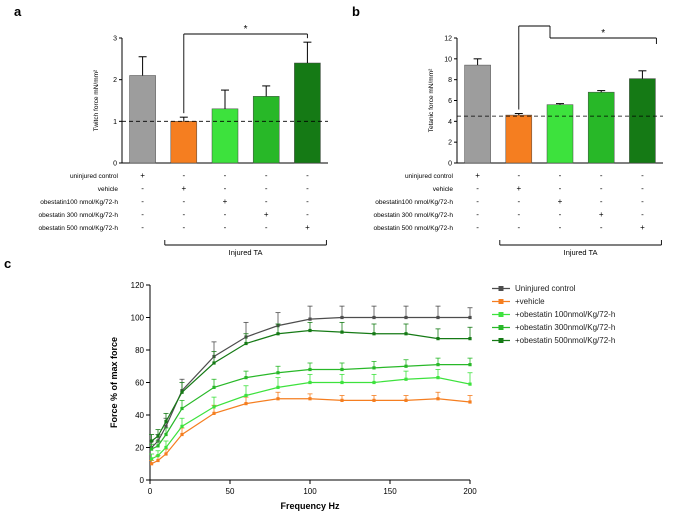  I want to click on legend-item: +obestatin 100nmol/Kg/72-h, so click(553, 314).